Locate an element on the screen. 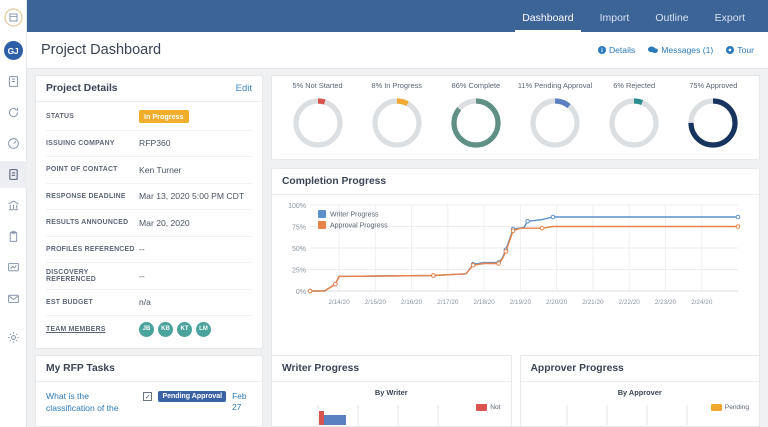  donut-label: 8% In Progress is located at coordinates (396, 85).